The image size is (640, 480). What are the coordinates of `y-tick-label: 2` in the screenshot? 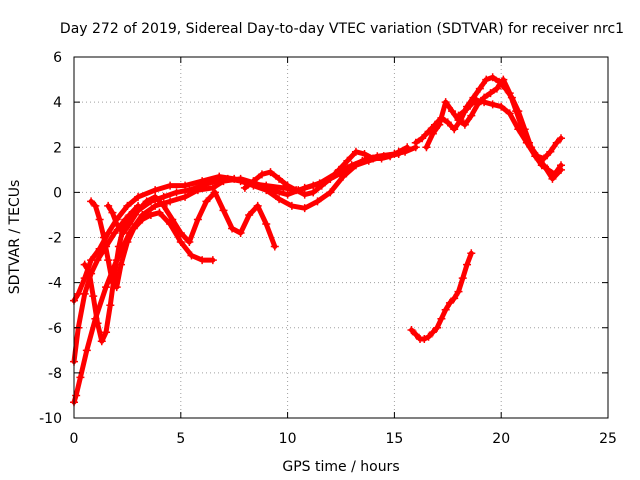 It's located at (57, 148).